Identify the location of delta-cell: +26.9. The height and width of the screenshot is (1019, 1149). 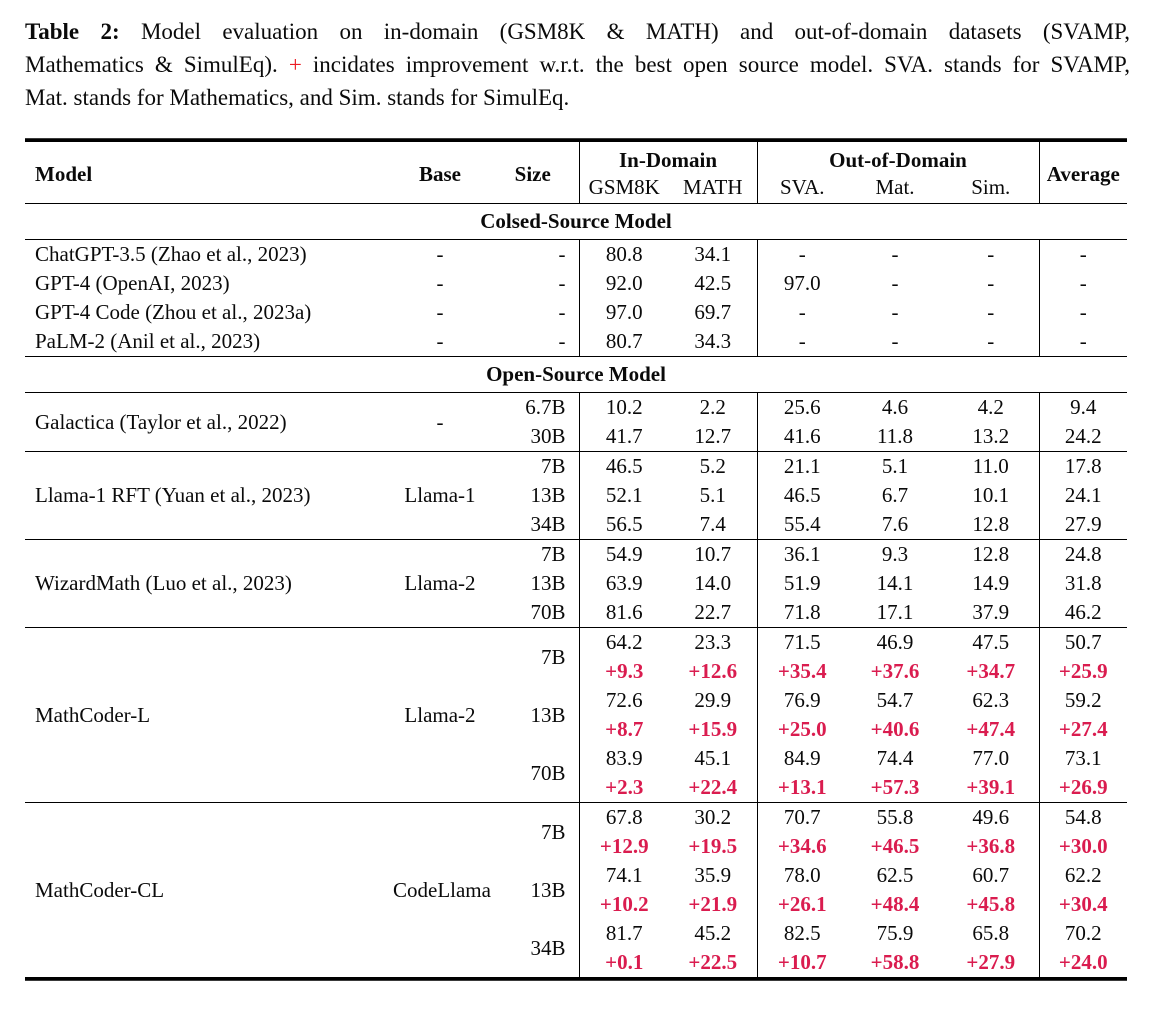
(1083, 788).